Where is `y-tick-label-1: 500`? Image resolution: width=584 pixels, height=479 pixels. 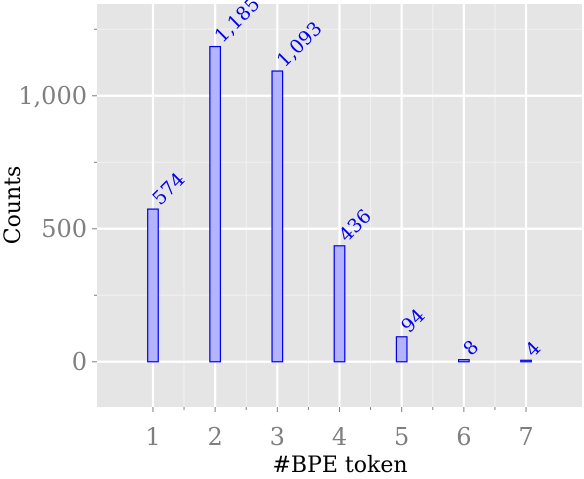
y-tick-label-1: 500 is located at coordinates (64, 229).